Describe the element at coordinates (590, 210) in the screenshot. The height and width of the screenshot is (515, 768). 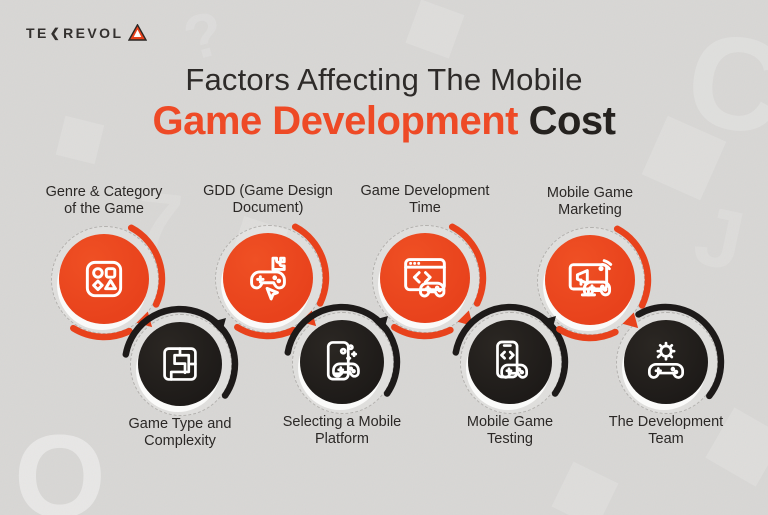
I see `factor-label-line2: Marketing` at that location.